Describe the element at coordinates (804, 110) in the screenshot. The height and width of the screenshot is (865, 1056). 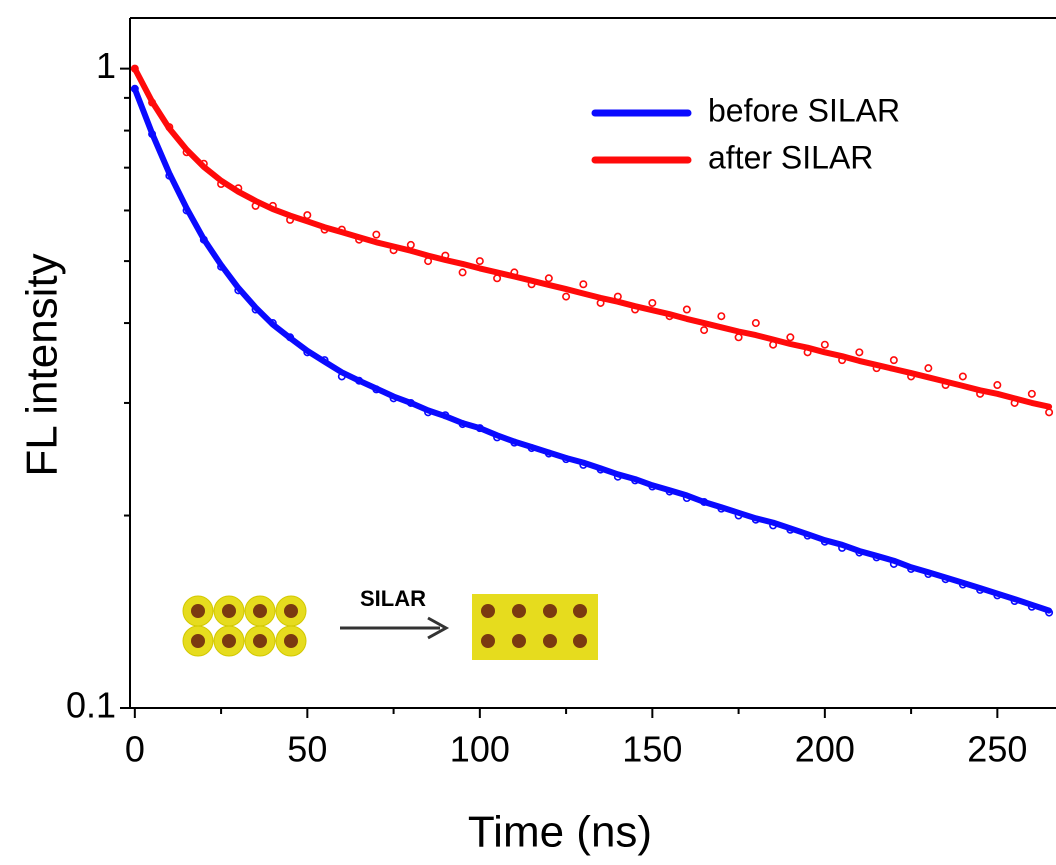
I see `legend-label: before SILAR` at that location.